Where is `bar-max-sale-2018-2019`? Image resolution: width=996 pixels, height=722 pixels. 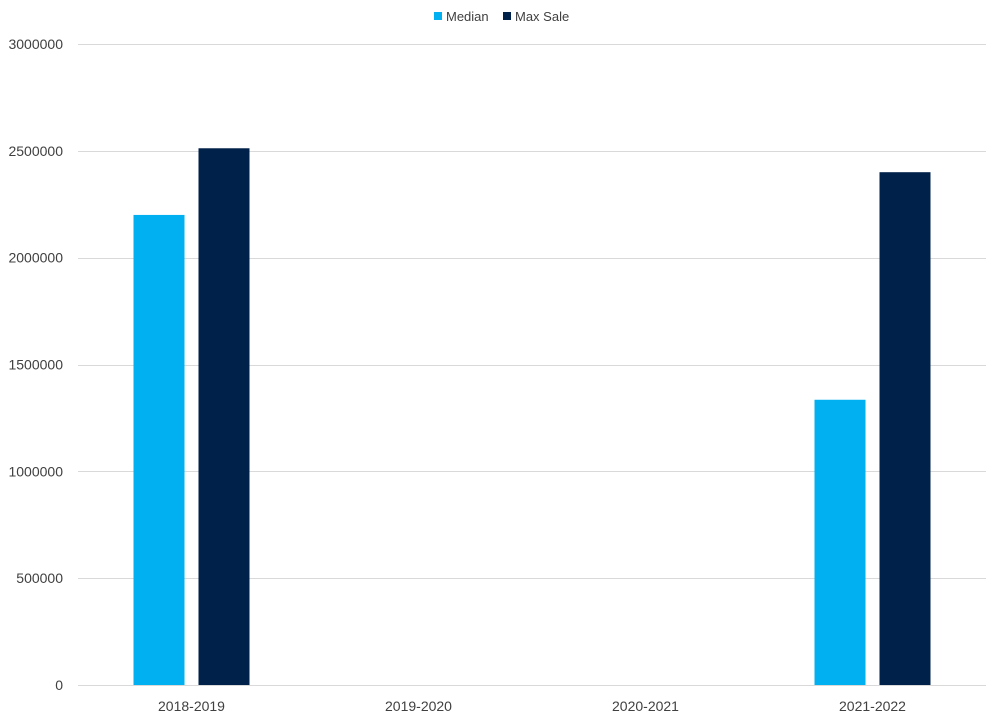
bar-max-sale-2018-2019 is located at coordinates (224, 416).